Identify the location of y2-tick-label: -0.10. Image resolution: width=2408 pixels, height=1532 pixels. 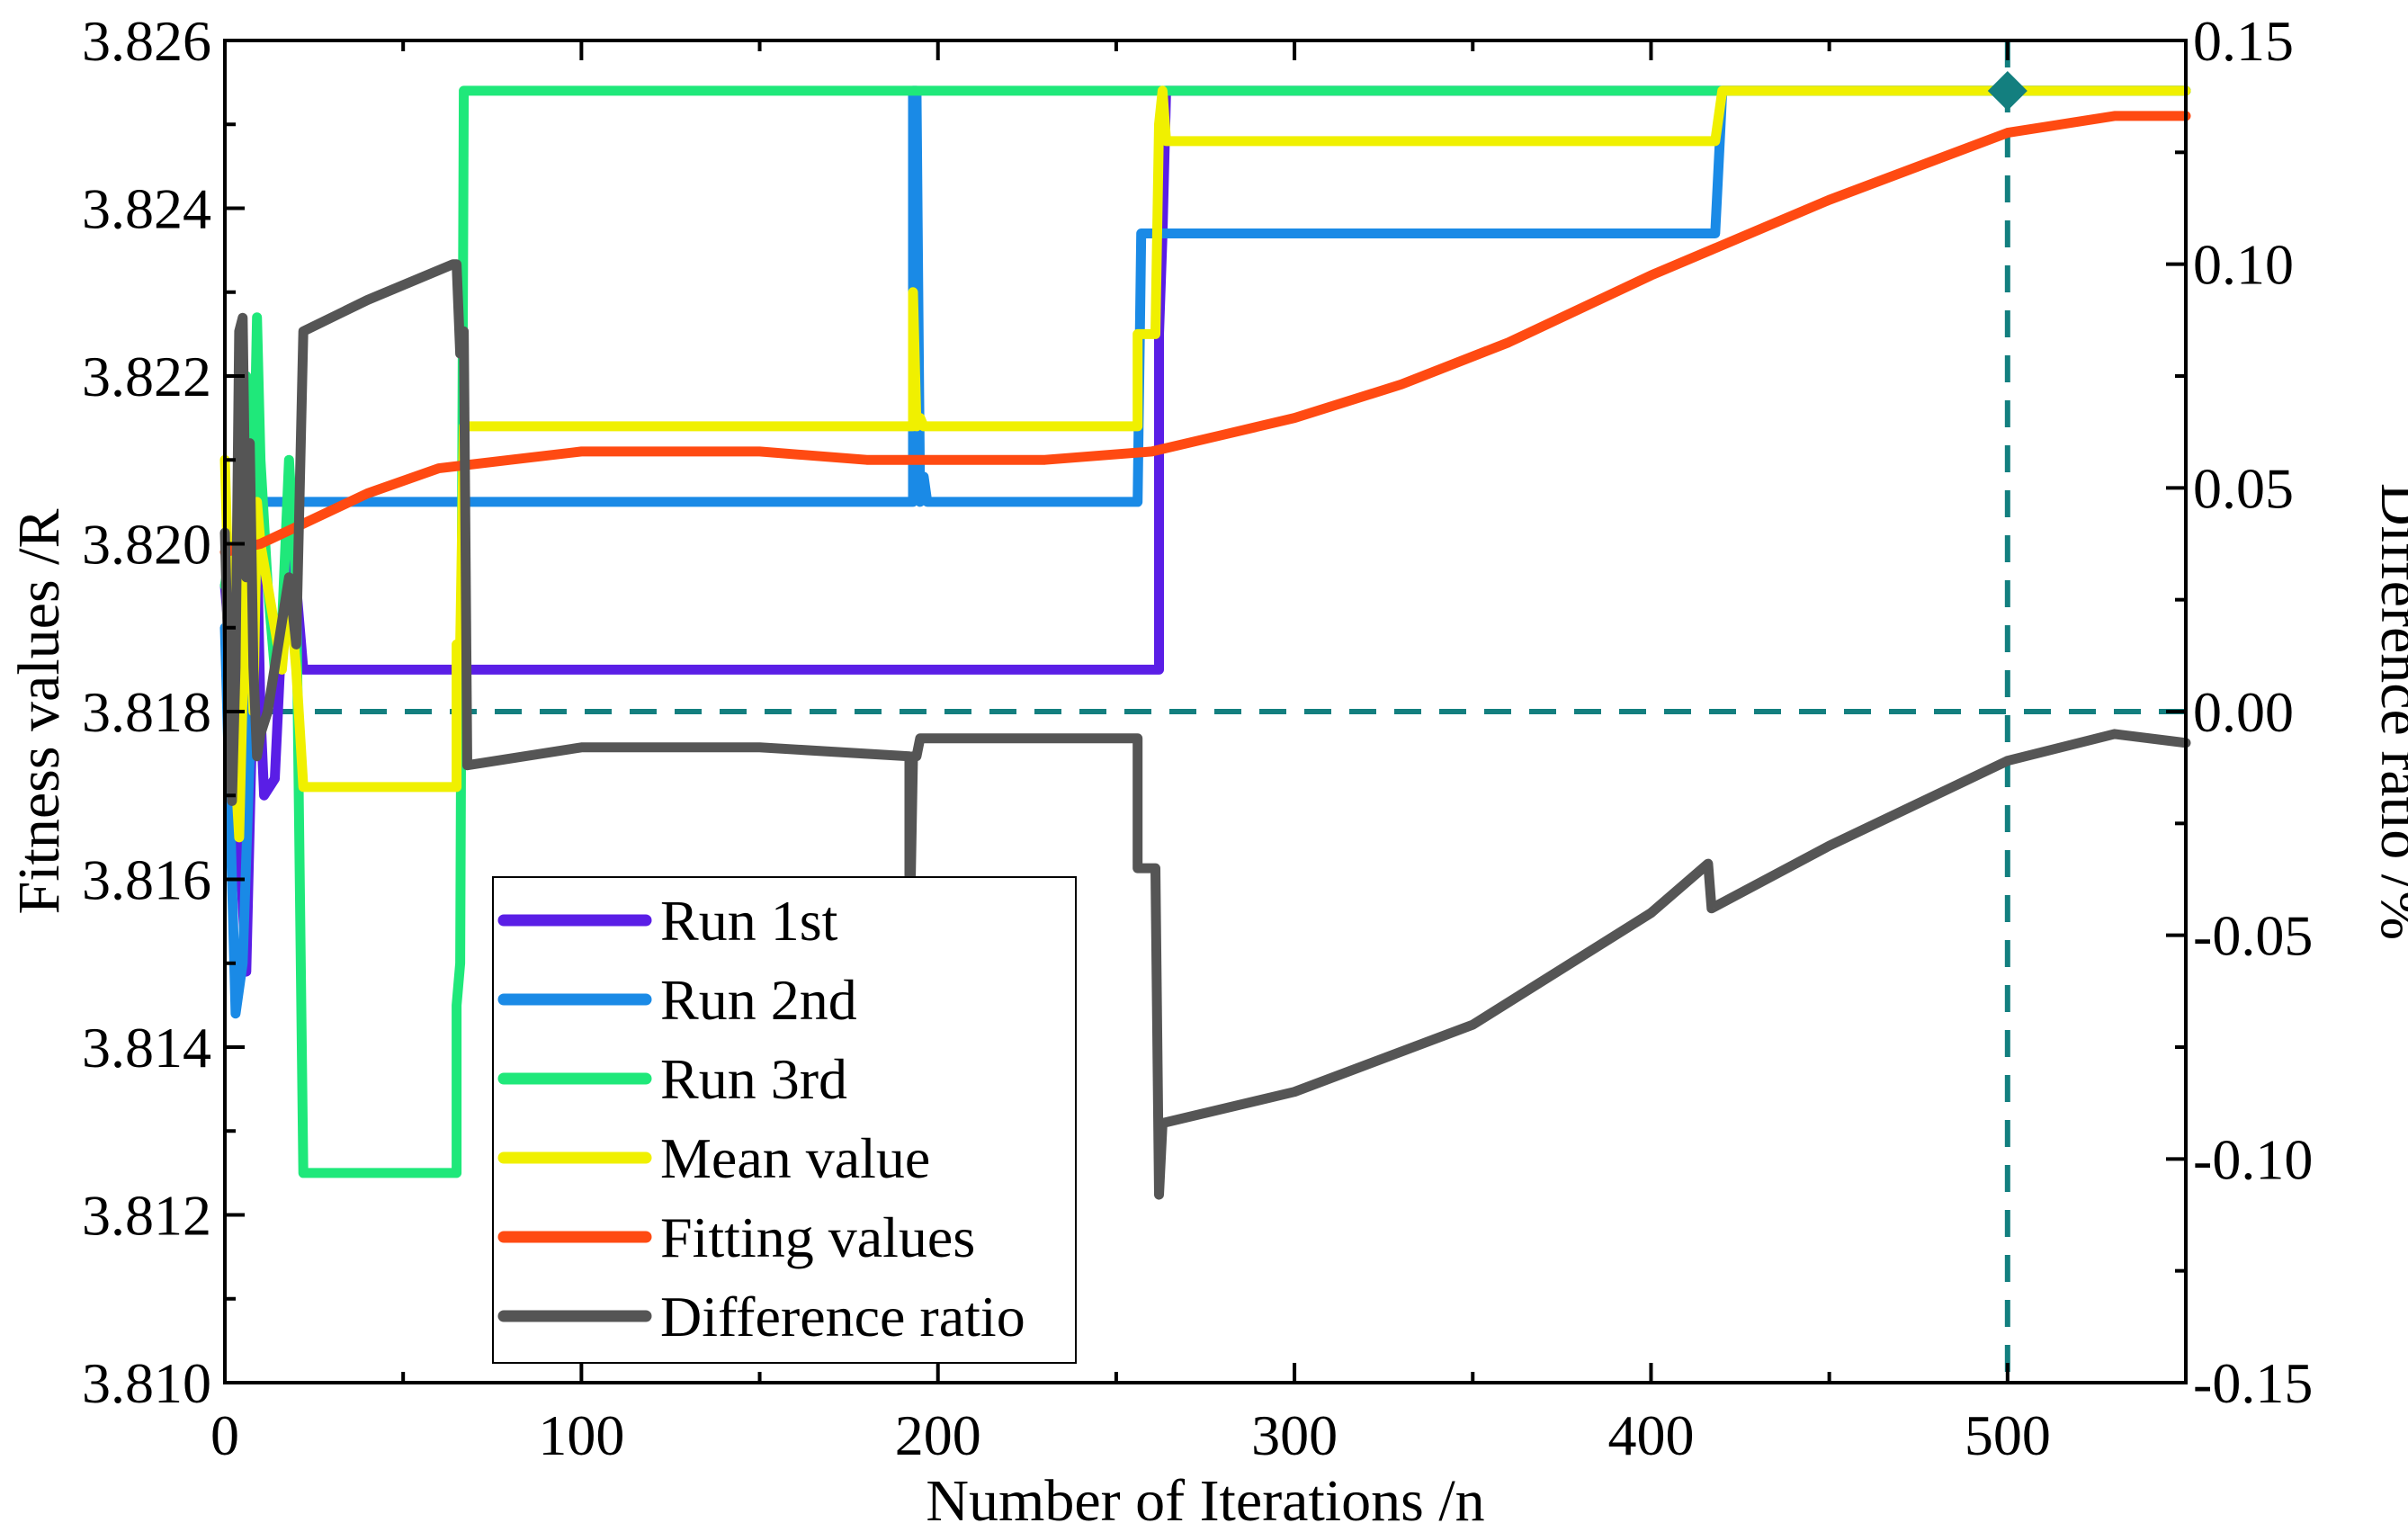
(2253, 1159).